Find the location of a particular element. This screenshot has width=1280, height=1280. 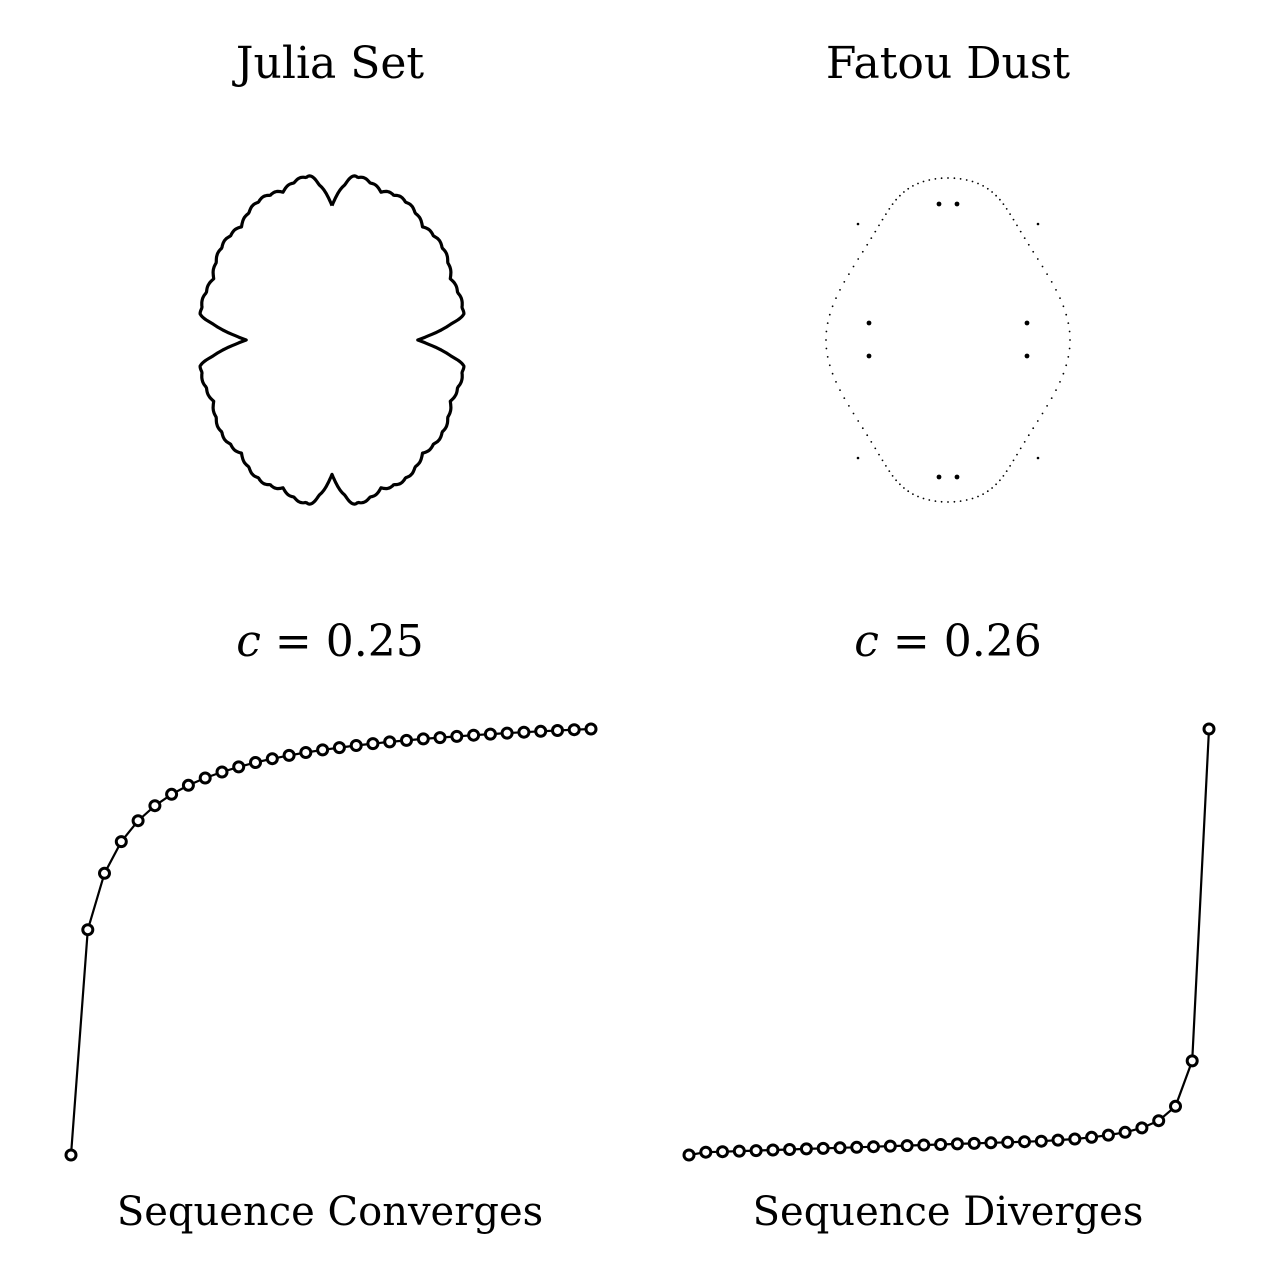

series-line is located at coordinates (330, 941).